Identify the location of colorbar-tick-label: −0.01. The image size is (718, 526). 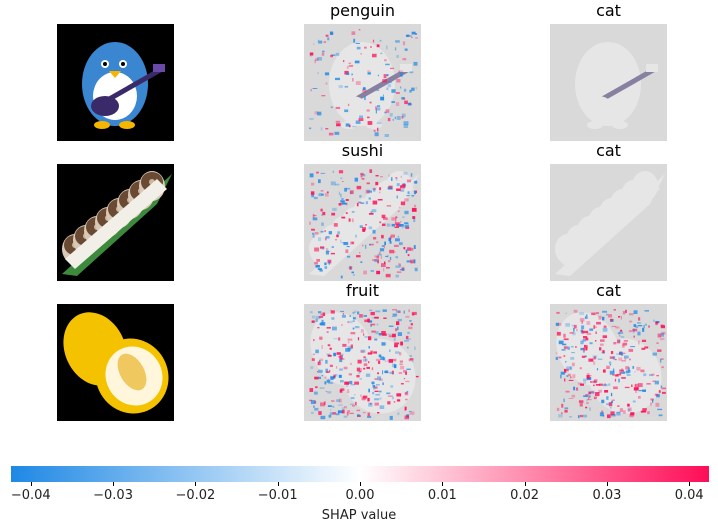
(277, 495).